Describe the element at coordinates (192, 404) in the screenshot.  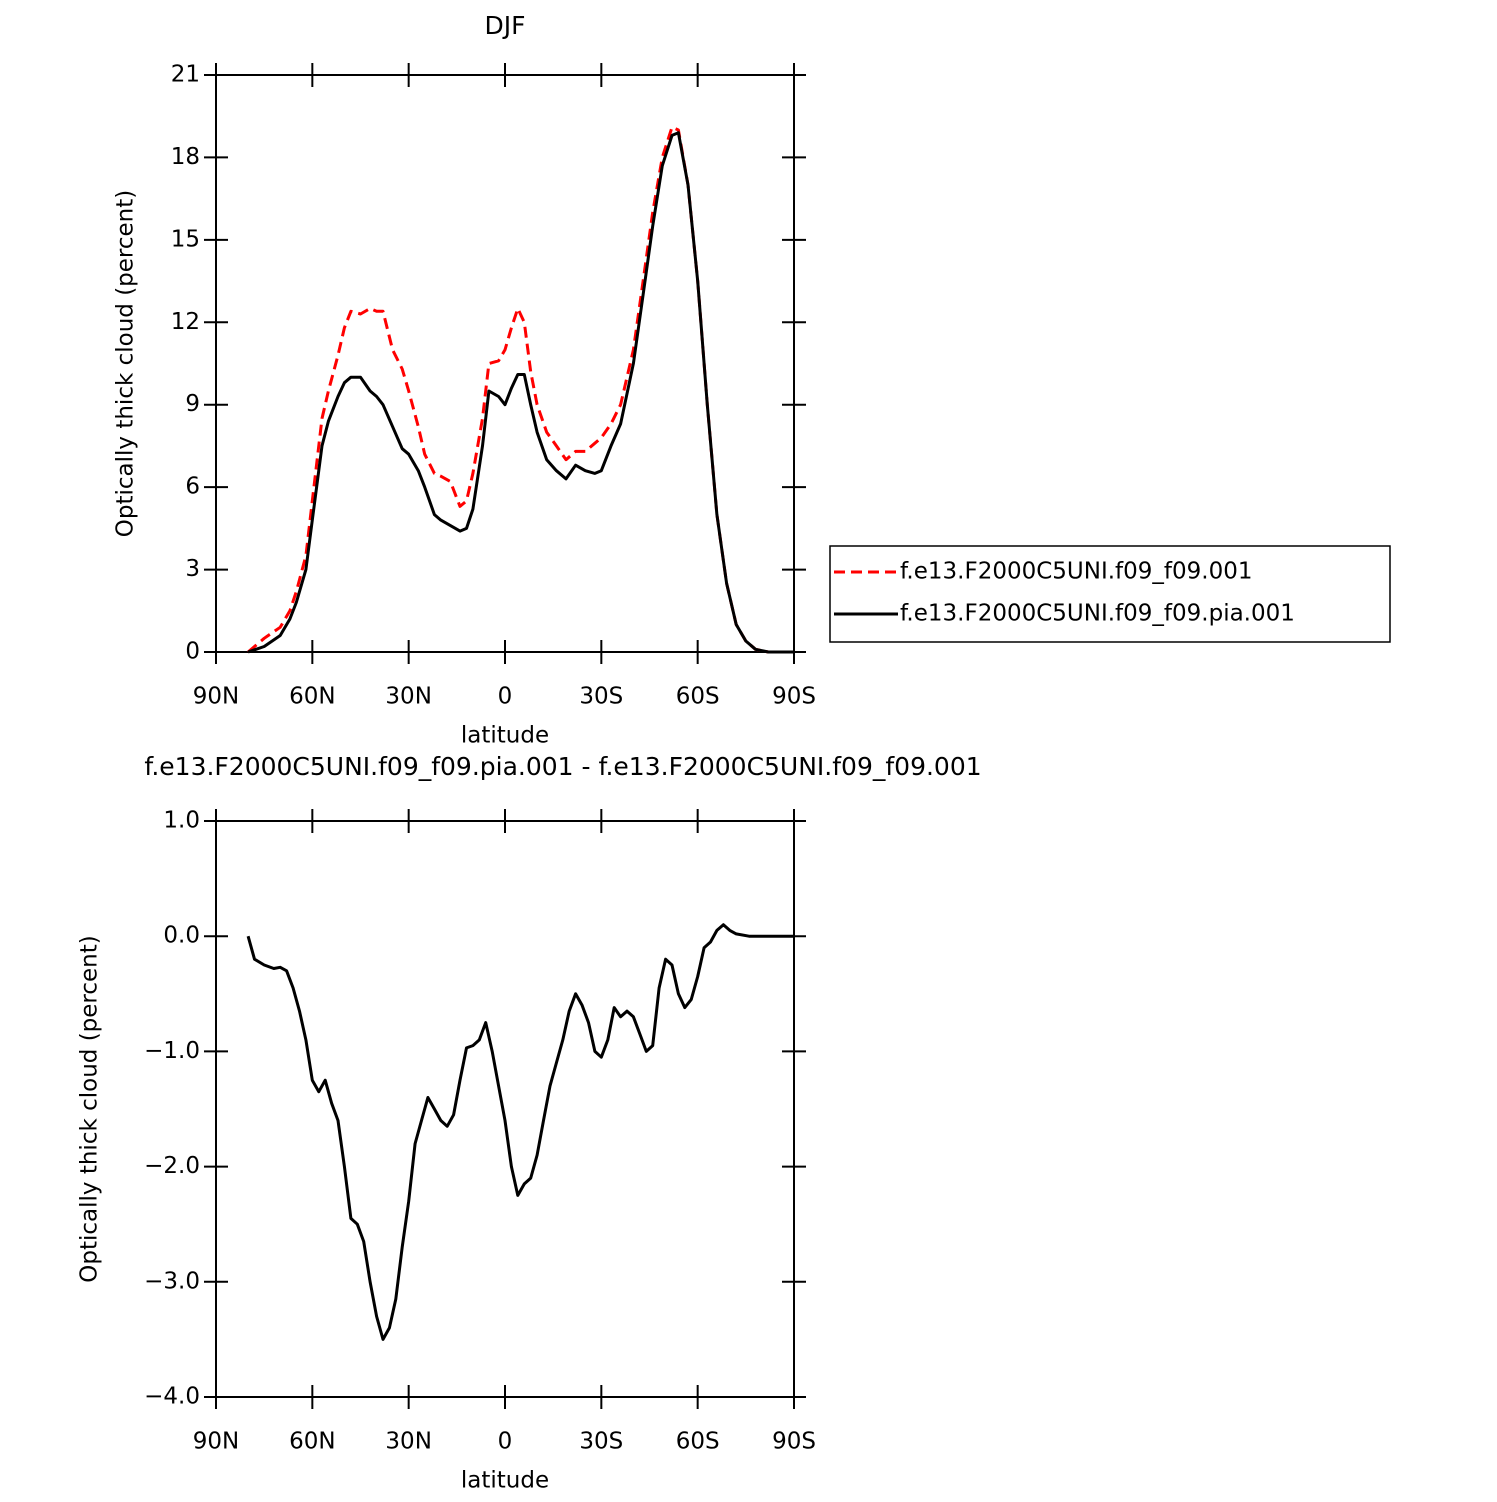
I see `y-tick-label: 9` at that location.